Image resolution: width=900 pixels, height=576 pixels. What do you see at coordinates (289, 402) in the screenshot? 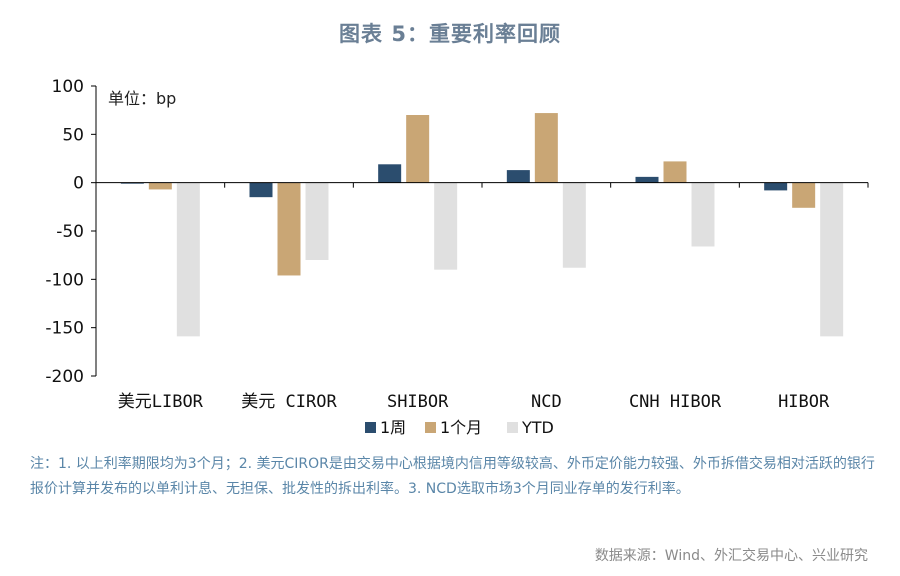
I see `x-tick-label: 美元 CIROR` at bounding box center [289, 402].